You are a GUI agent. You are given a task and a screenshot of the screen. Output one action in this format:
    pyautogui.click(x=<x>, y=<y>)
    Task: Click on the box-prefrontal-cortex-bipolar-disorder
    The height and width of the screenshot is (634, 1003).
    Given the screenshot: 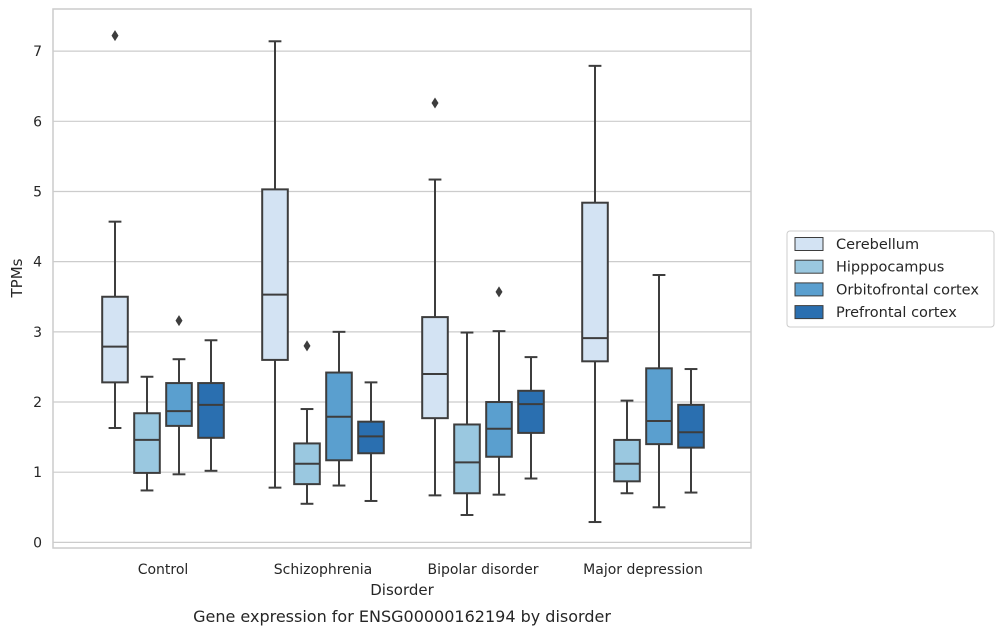 What is the action you would take?
    pyautogui.click(x=531, y=418)
    